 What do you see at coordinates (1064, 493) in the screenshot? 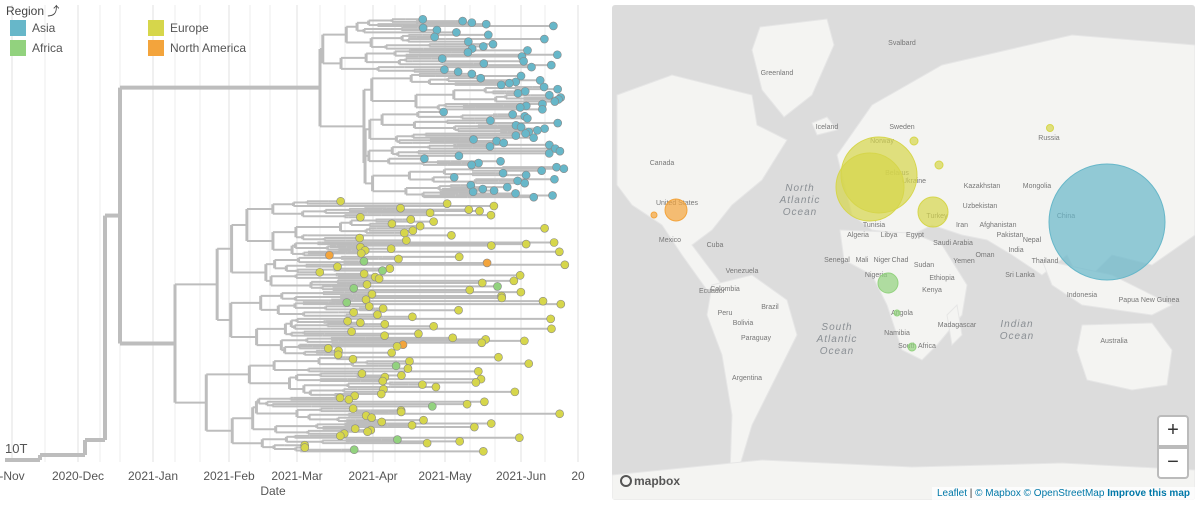
I see `osm-link: © OpenStreetMap` at bounding box center [1064, 493].